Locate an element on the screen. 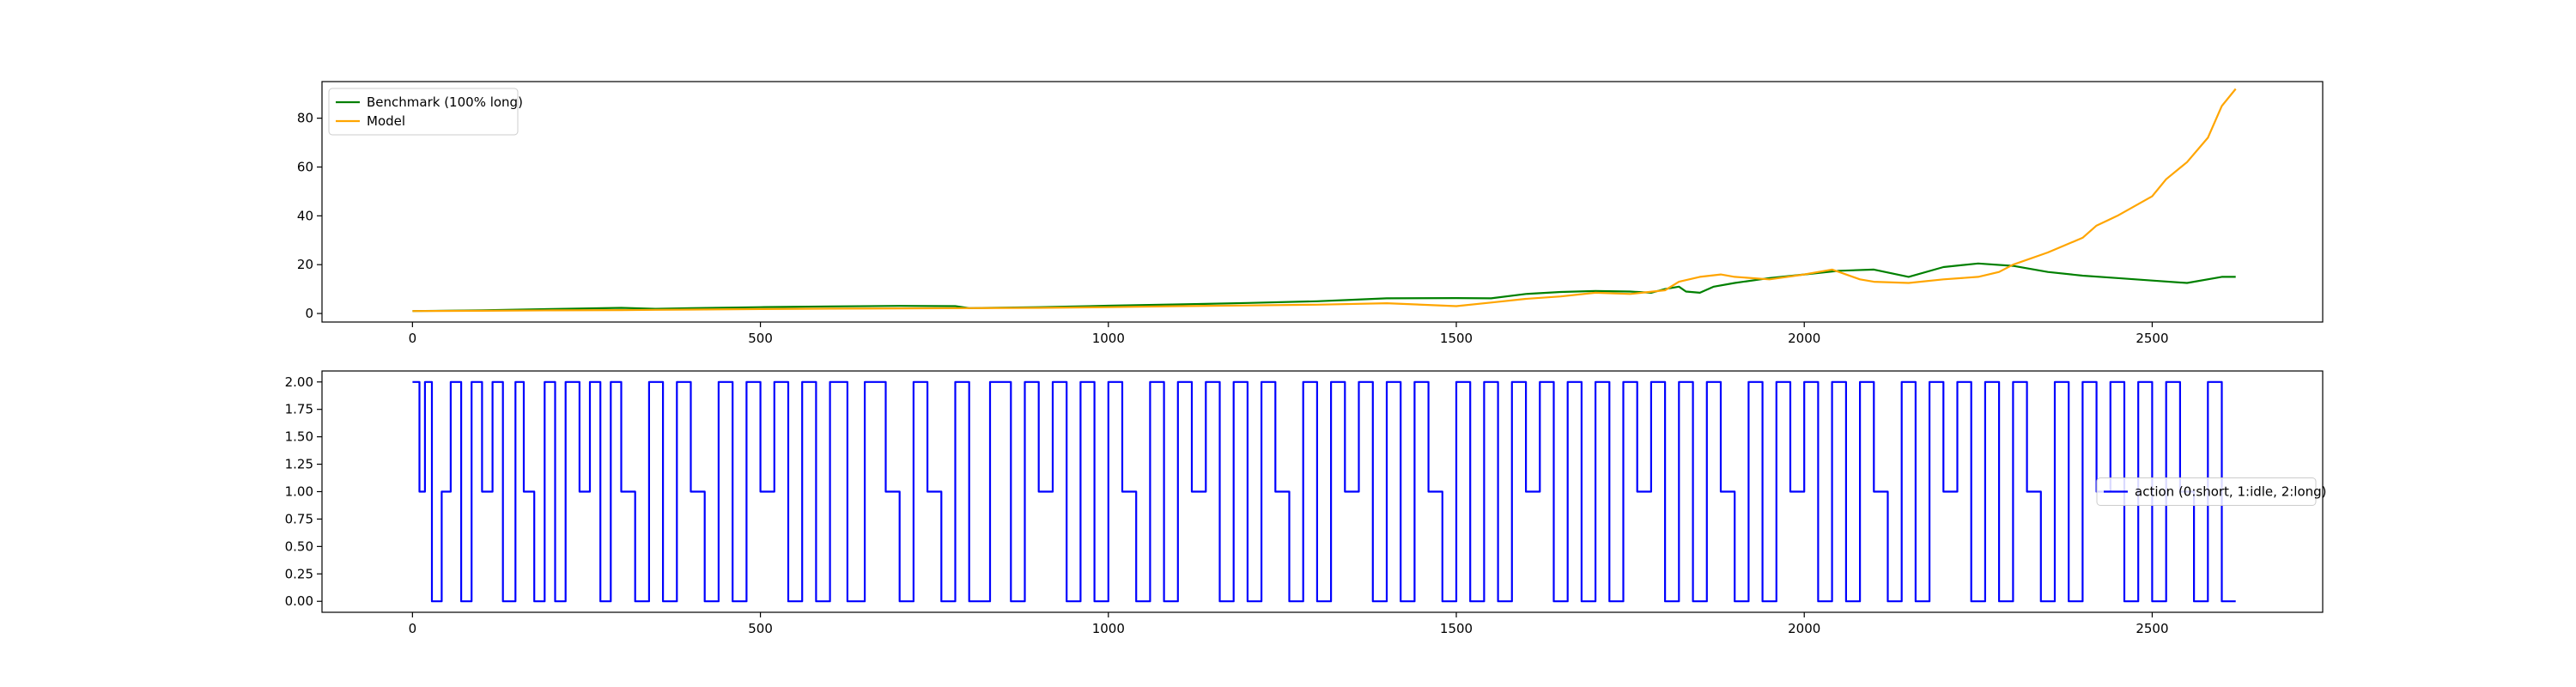 This screenshot has height=687, width=2576. y-tick-label: 1.00 is located at coordinates (299, 492).